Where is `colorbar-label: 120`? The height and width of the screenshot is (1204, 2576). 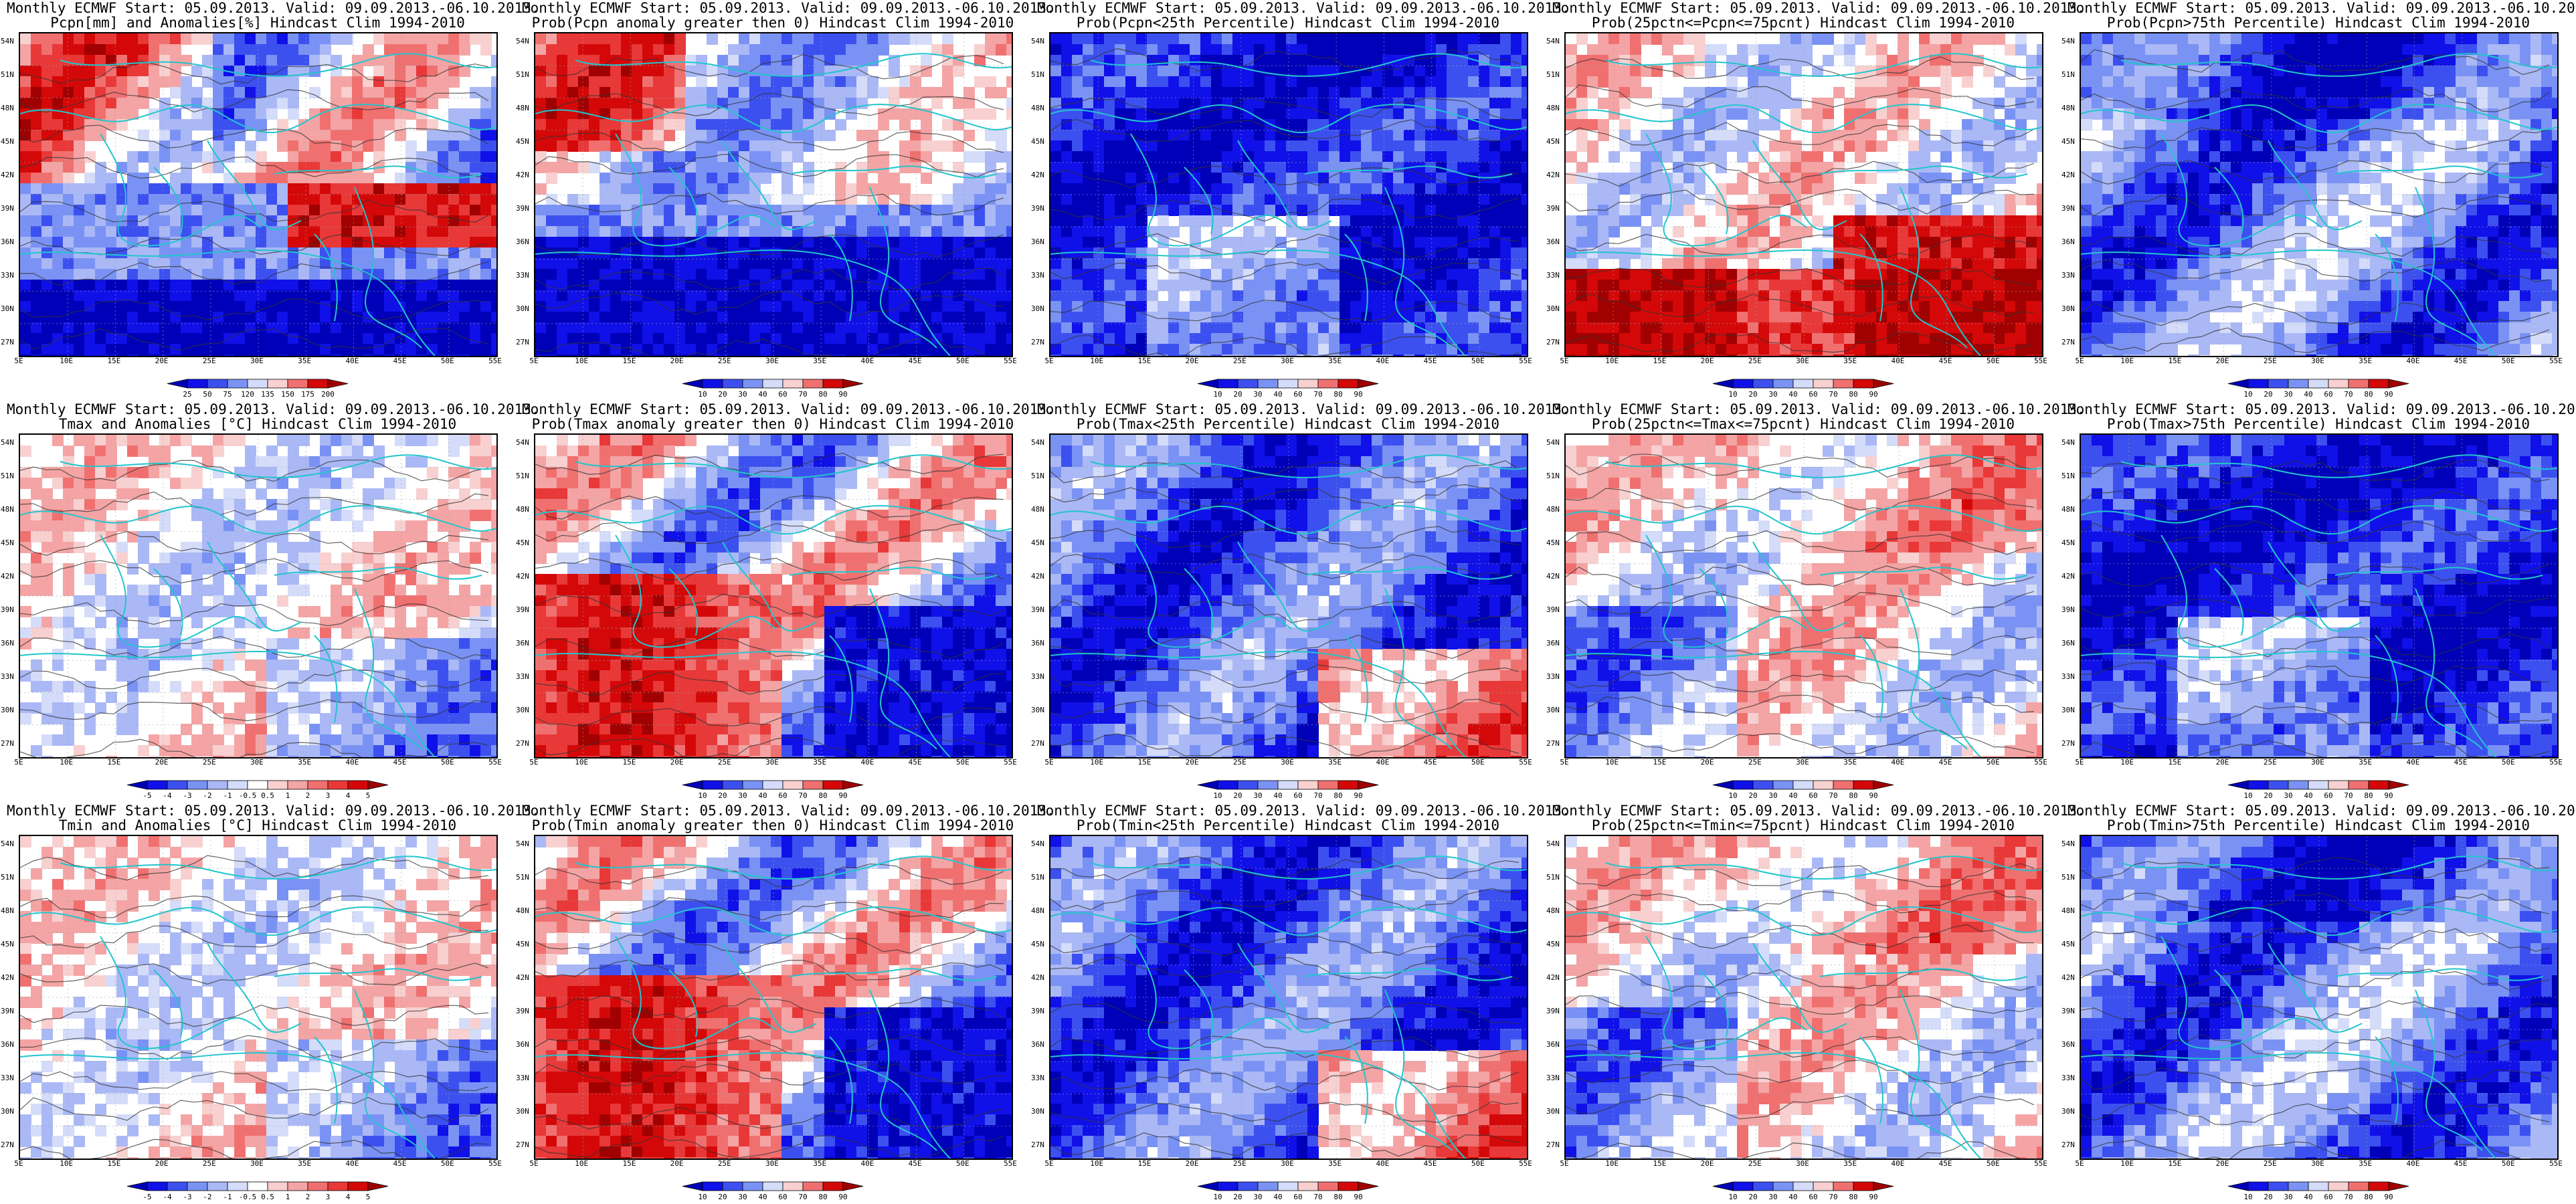 colorbar-label: 120 is located at coordinates (248, 394).